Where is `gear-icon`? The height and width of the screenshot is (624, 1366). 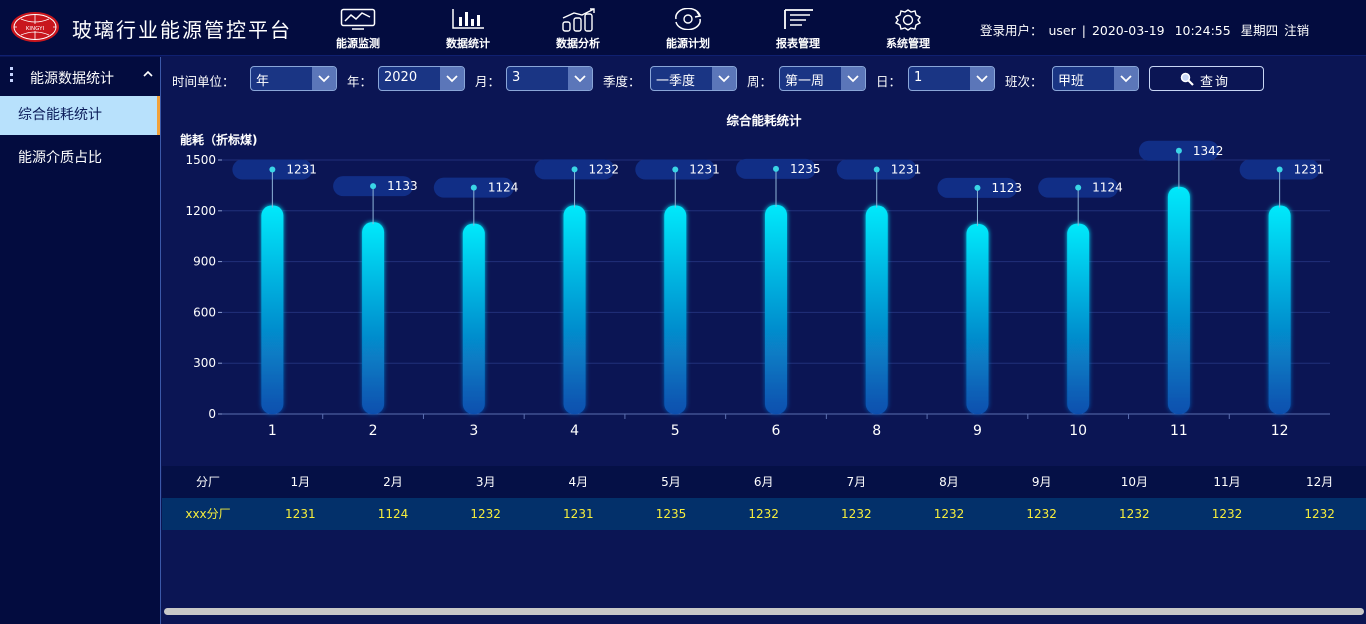 gear-icon is located at coordinates (908, 20).